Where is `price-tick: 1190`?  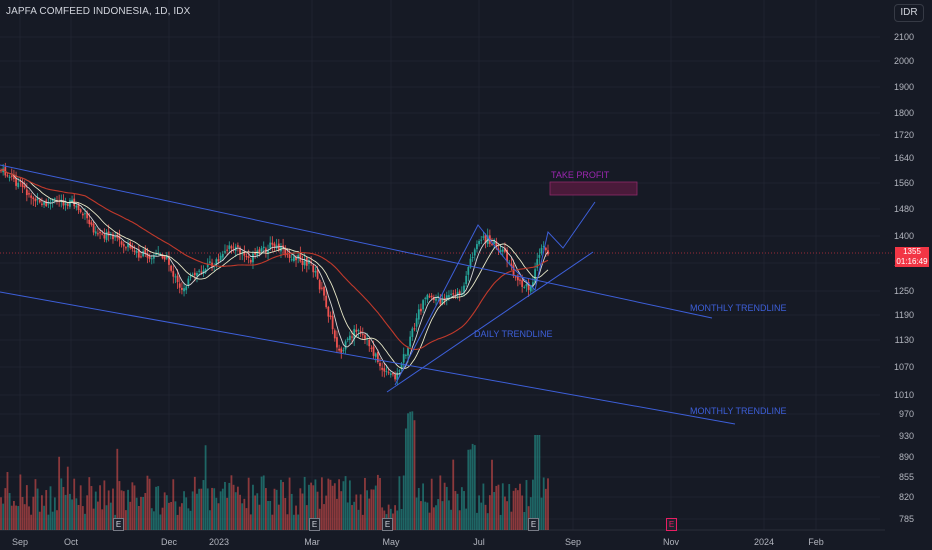 price-tick: 1190 is located at coordinates (904, 315).